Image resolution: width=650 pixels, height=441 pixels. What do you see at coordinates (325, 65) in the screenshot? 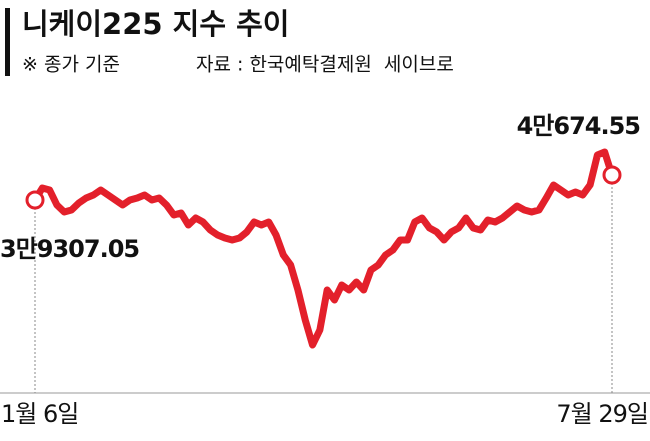
I see `source: 자료 : 한국예탁결제원 세이브로` at bounding box center [325, 65].